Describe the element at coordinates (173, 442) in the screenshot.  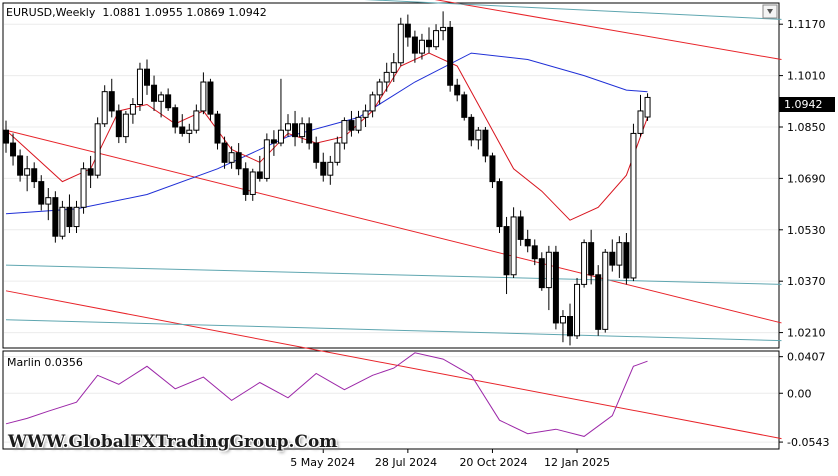
I see `watermark: WWW.GlobalFXTradingGroup.Com` at that location.